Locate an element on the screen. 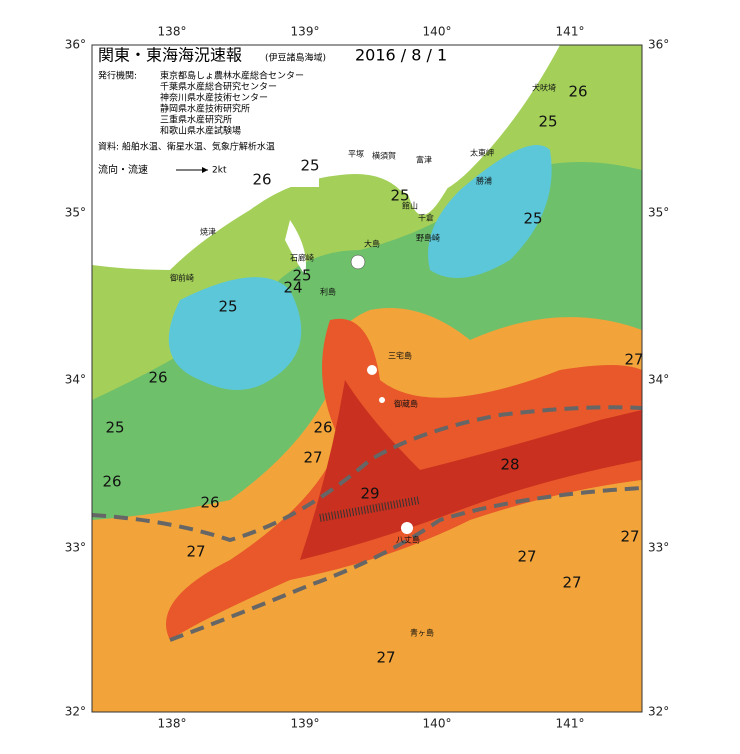 The width and height of the screenshot is (740, 754). place-name: 野島崎 is located at coordinates (428, 238).